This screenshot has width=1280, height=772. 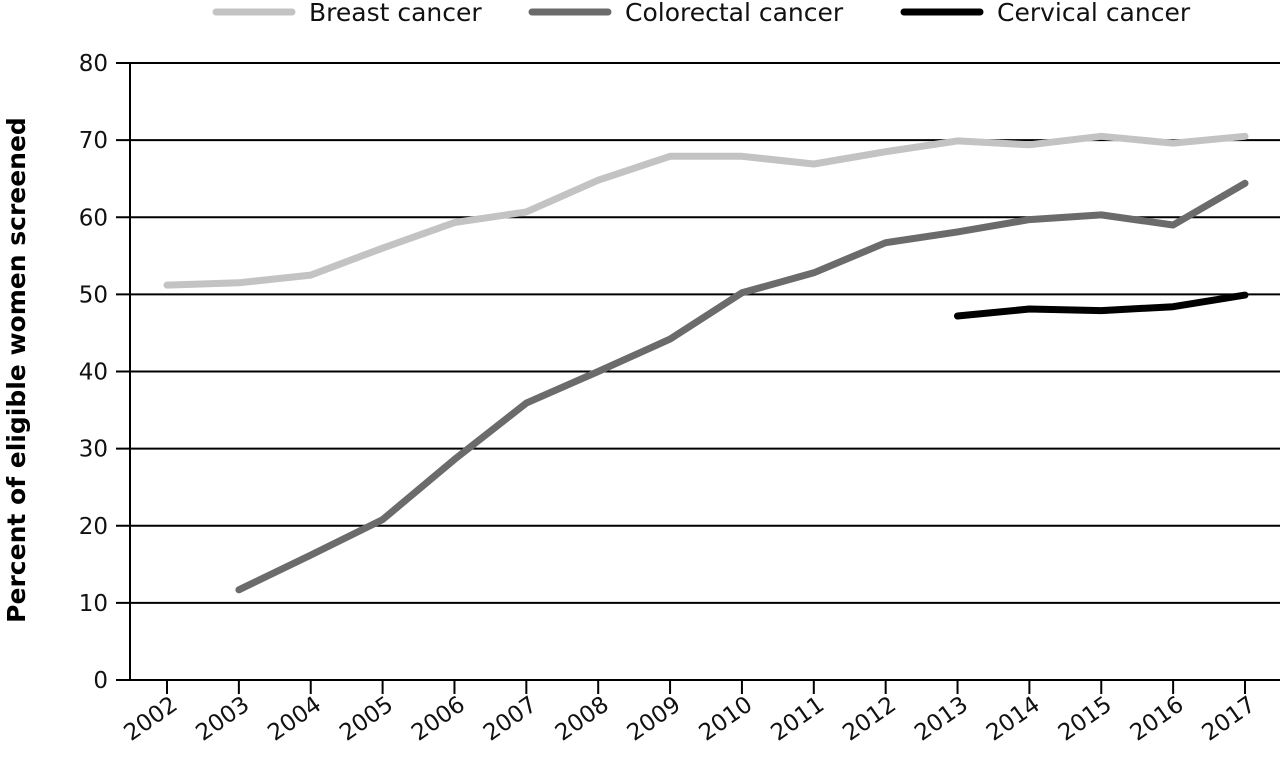 What do you see at coordinates (438, 719) in the screenshot?
I see `x-tick-label-2006: 2006` at bounding box center [438, 719].